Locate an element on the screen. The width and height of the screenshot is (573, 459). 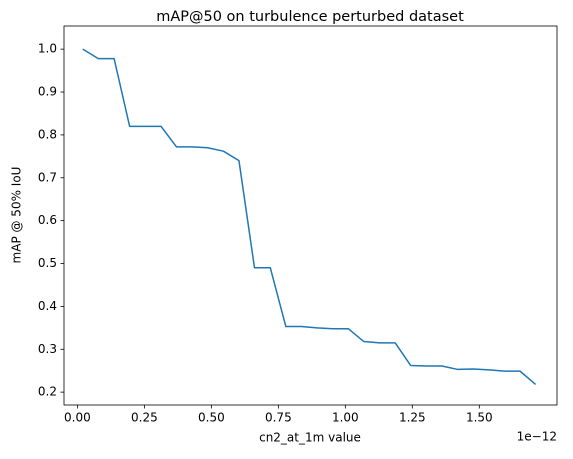
x-offset-label: 1e−12 is located at coordinates (537, 437).